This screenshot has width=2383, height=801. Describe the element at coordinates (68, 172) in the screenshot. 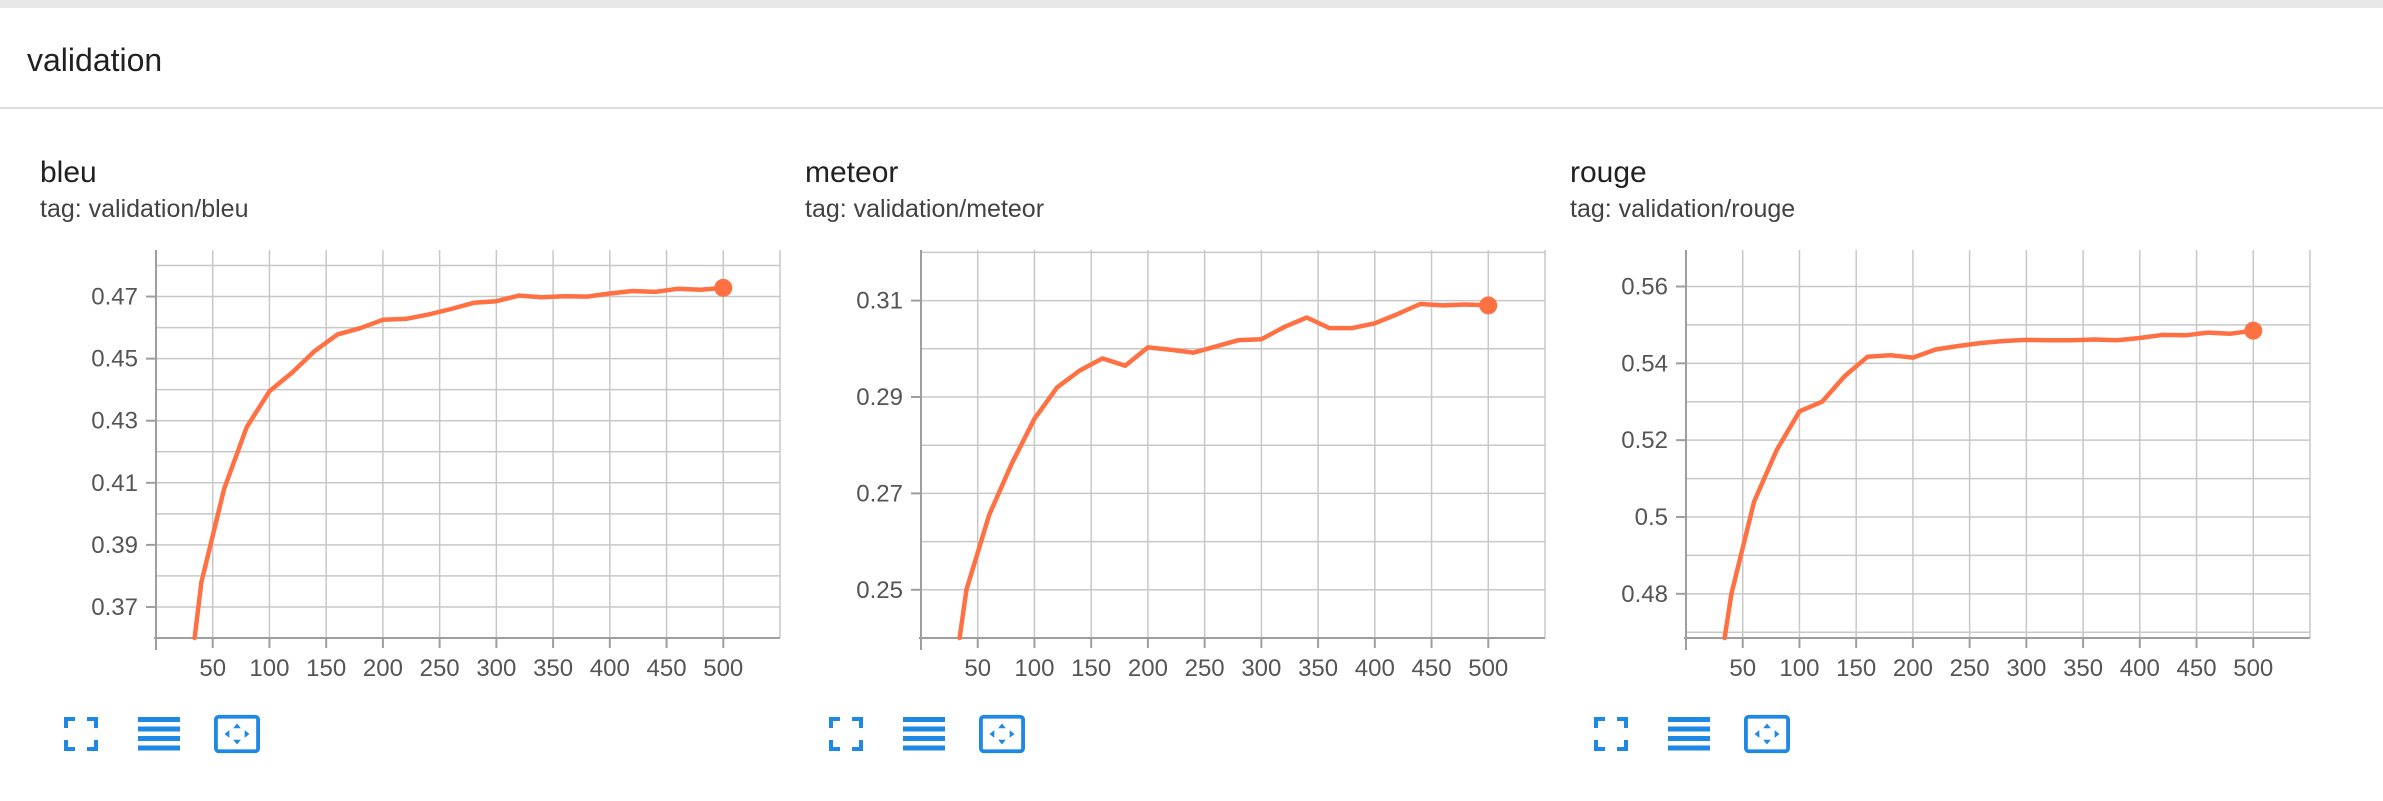

I see `card-title: bleu` at that location.